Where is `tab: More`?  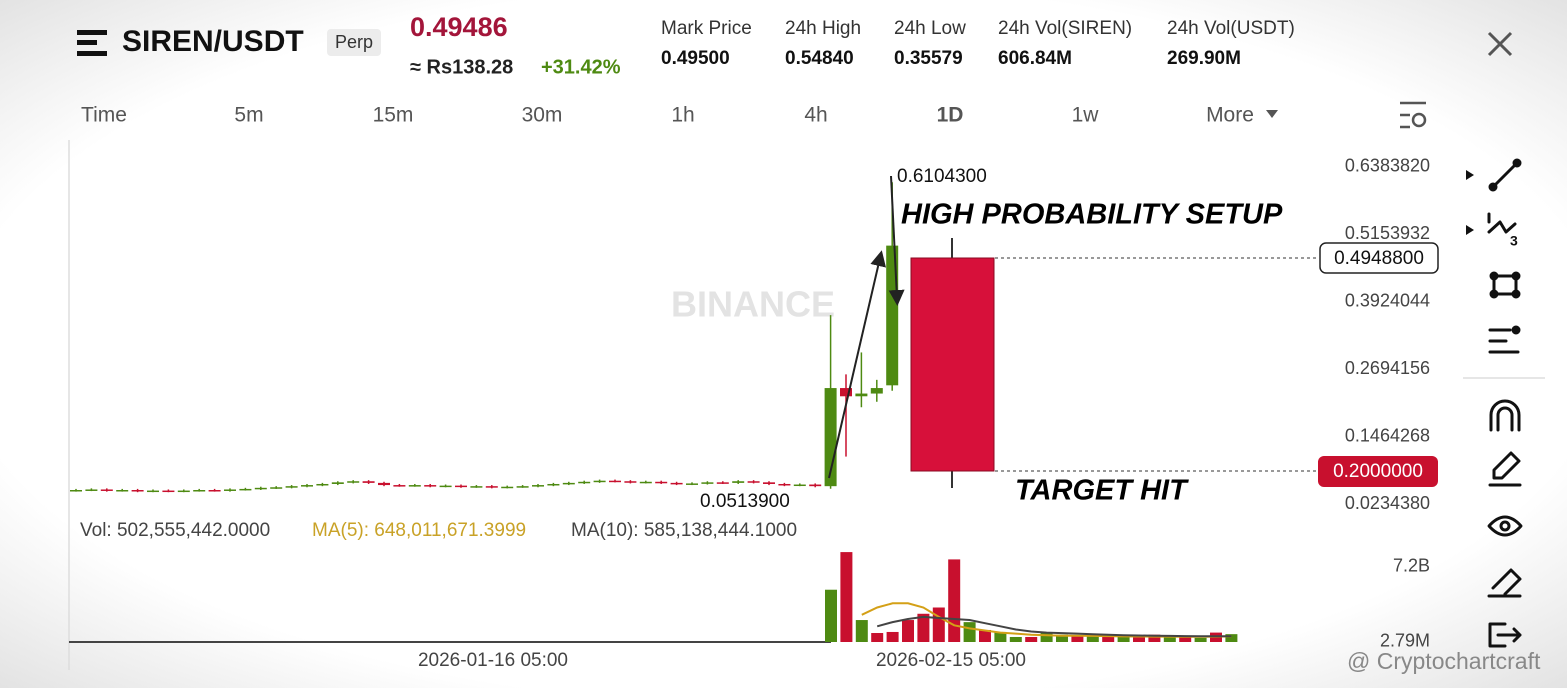 tab: More is located at coordinates (1230, 115).